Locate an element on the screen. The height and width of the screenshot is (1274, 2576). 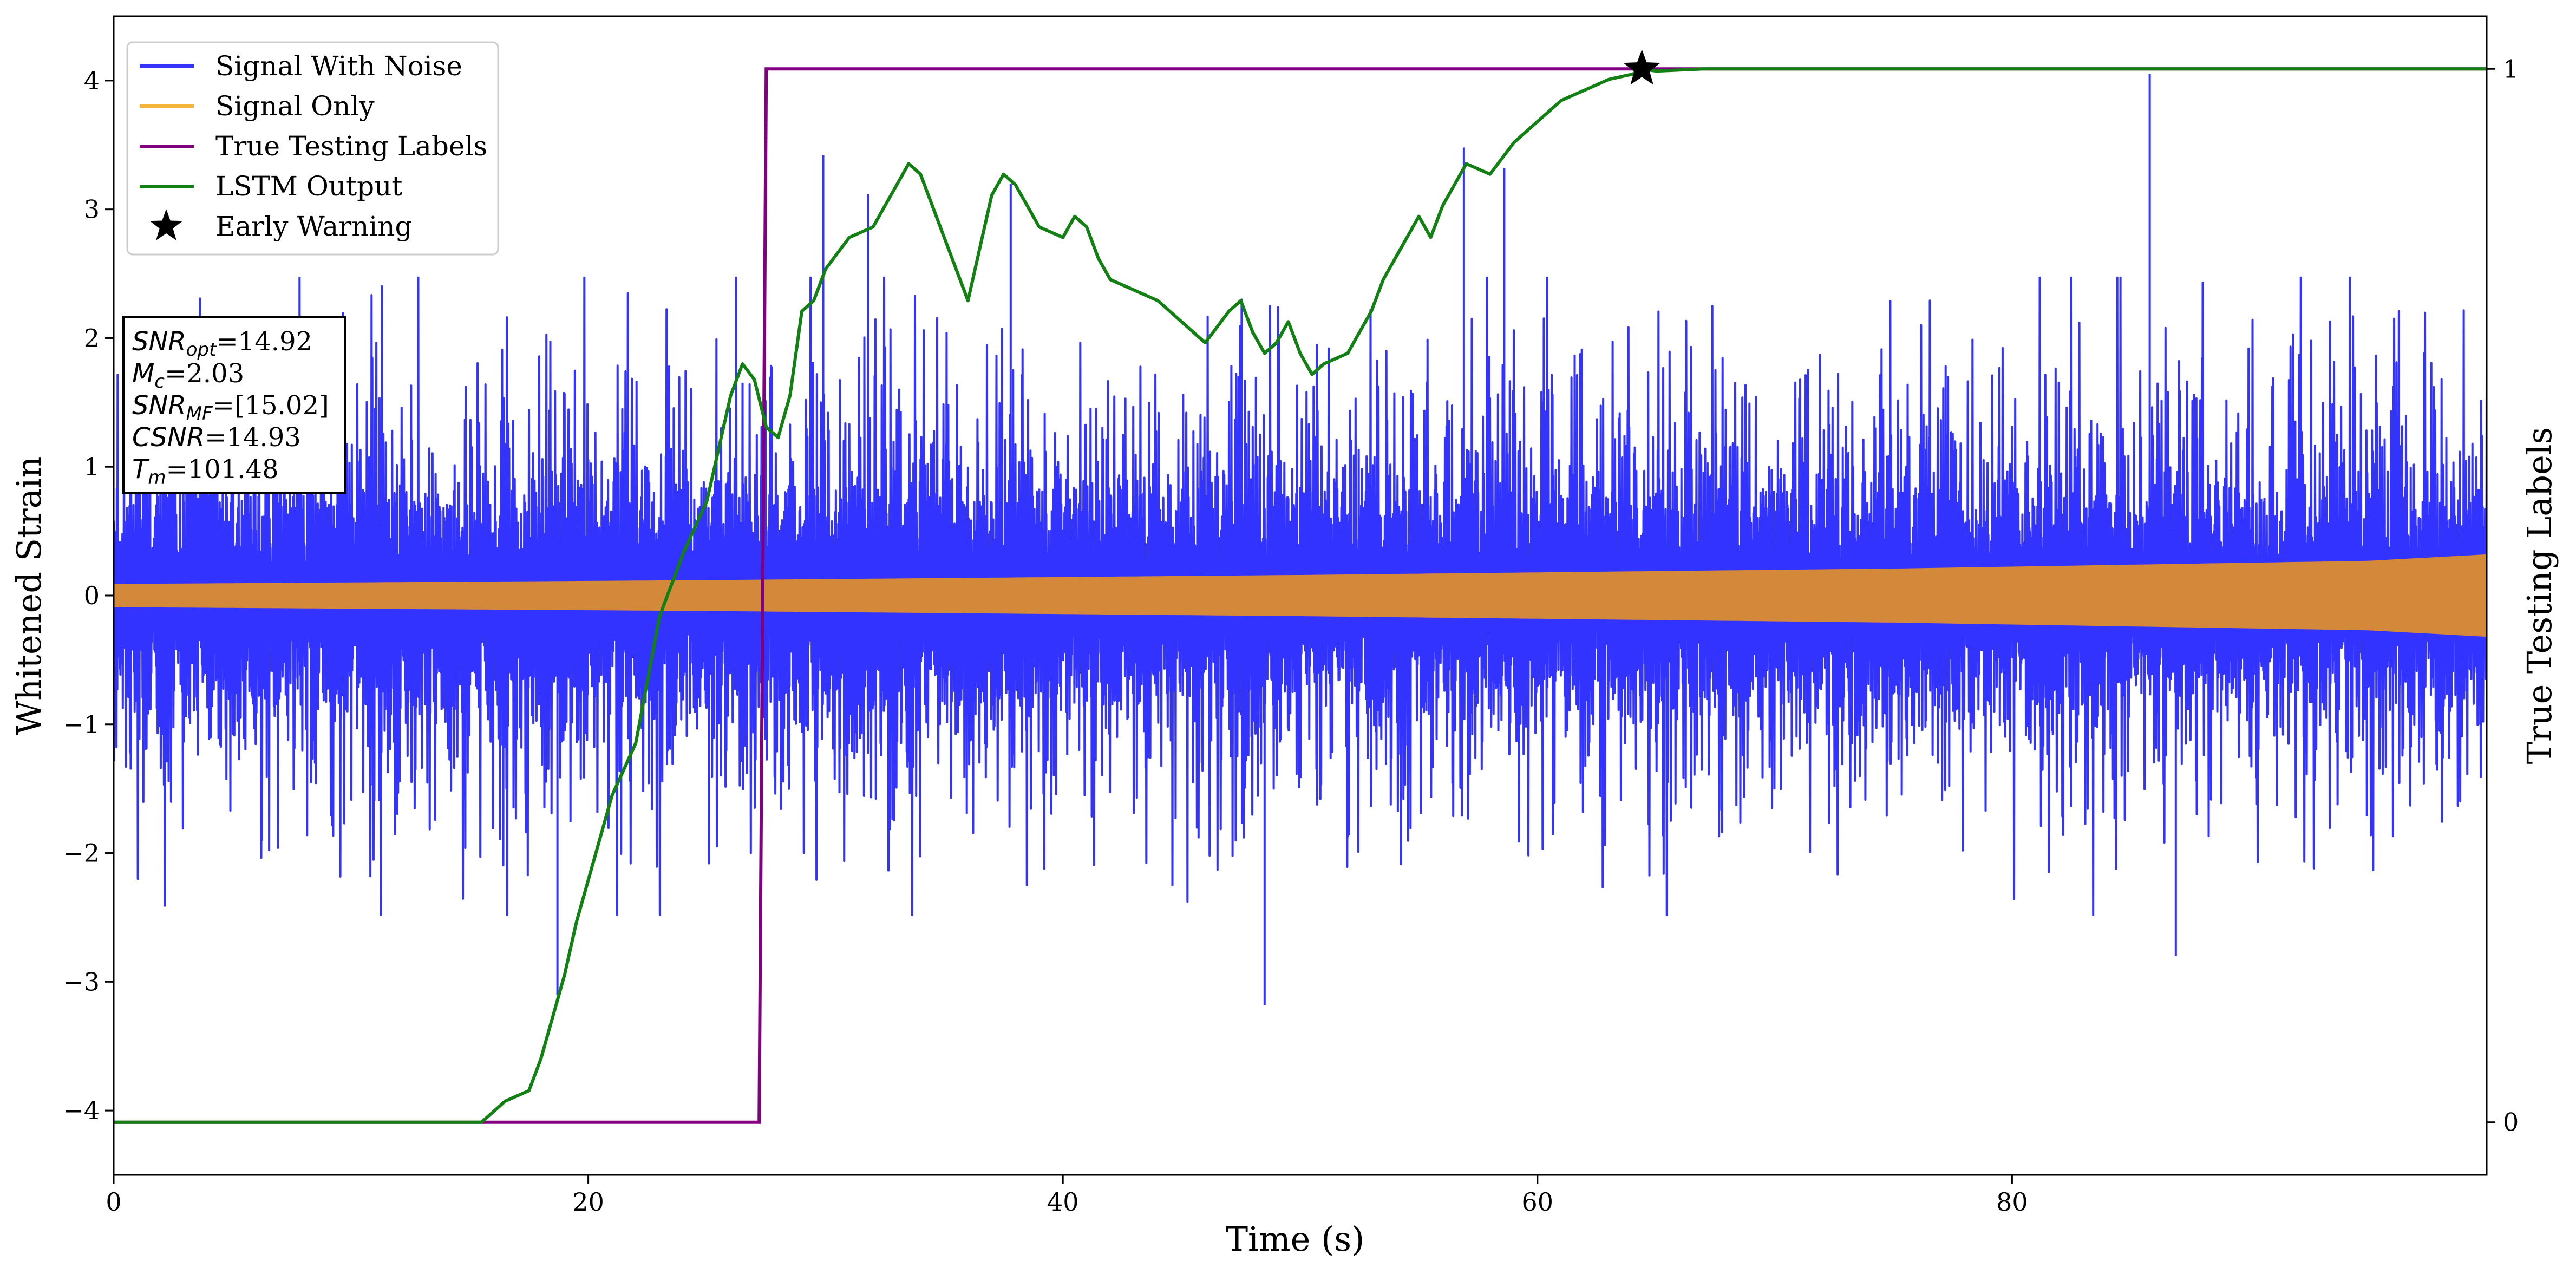
legend-item: Signal With Noise is located at coordinates (301, 66).